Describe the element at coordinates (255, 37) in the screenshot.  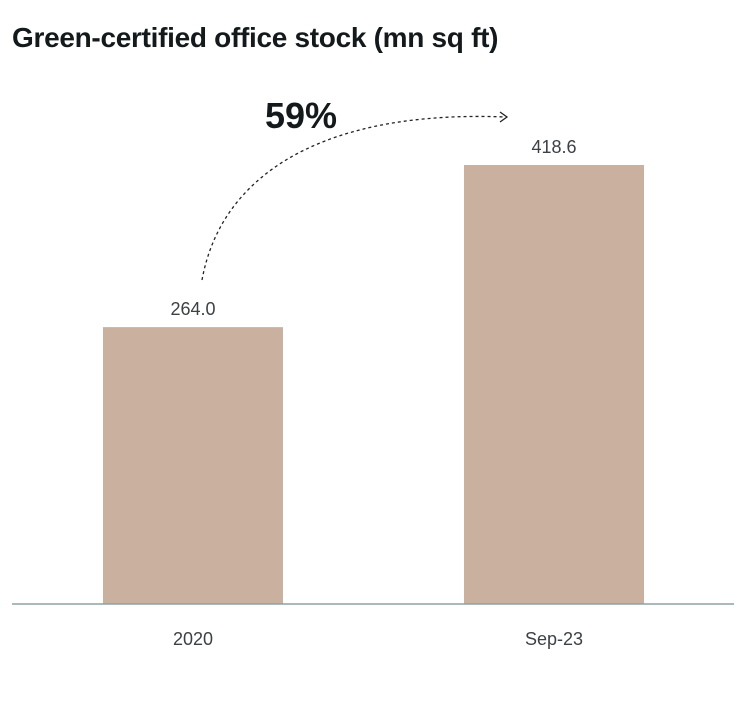
I see `chart-title: Green-certified office stock (mn sq ft)` at that location.